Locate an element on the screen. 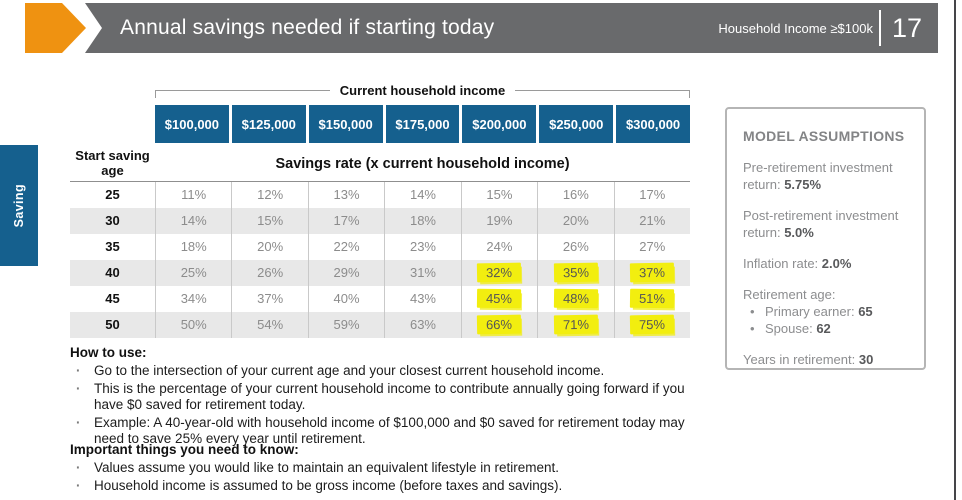 The image size is (962, 500). table-row: 25 11% 12% 13% 14% 15% 16% 17% is located at coordinates (380, 195).